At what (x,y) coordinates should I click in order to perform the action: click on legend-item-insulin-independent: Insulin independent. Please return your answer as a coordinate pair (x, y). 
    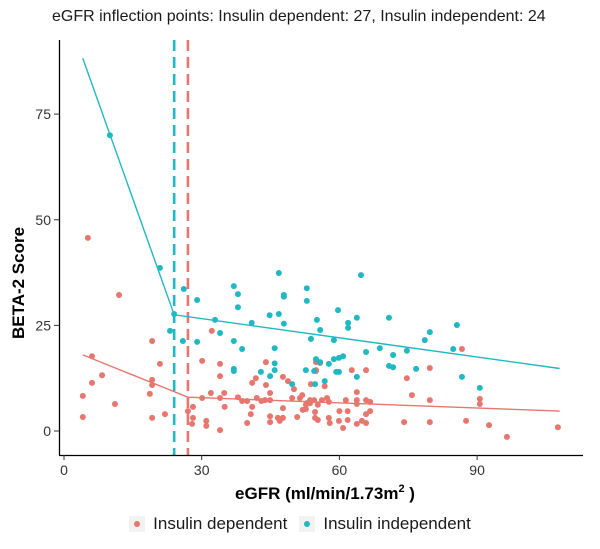
    Looking at the image, I should click on (385, 524).